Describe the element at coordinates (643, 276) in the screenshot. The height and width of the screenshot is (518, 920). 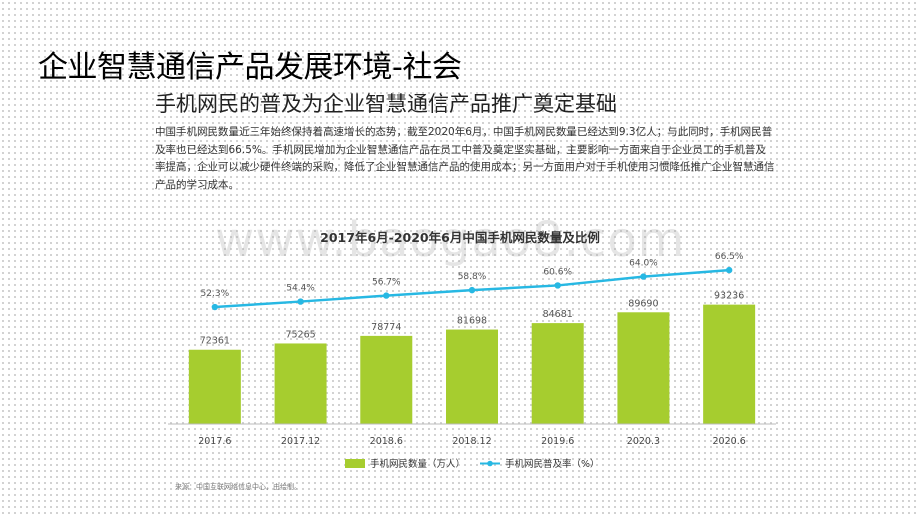
I see `line-point-2020.3` at that location.